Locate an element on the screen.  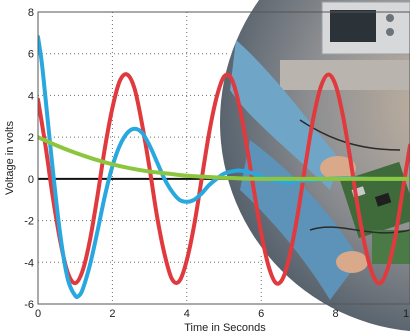
y-tick-label: -2 is located at coordinates (29, 222).